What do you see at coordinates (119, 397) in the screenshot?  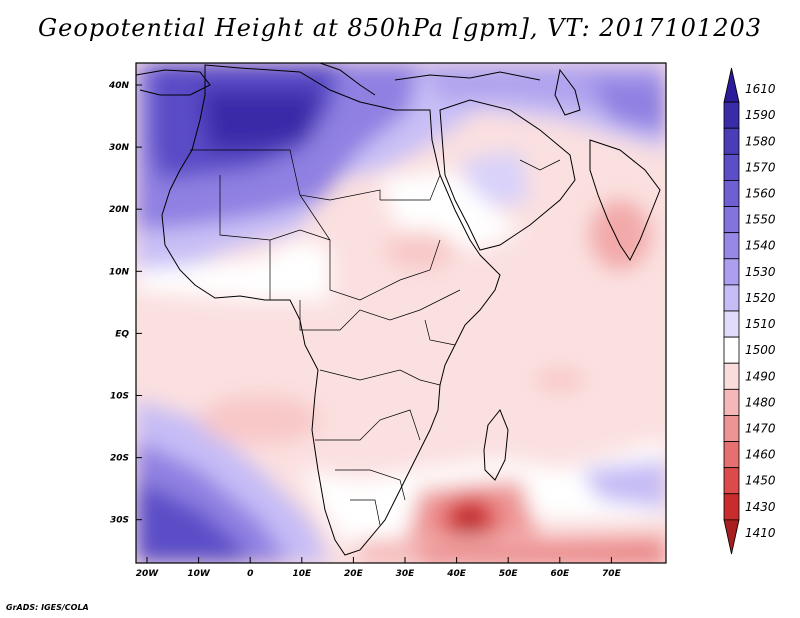 I see `lat-tick-label: 10S` at bounding box center [119, 397].